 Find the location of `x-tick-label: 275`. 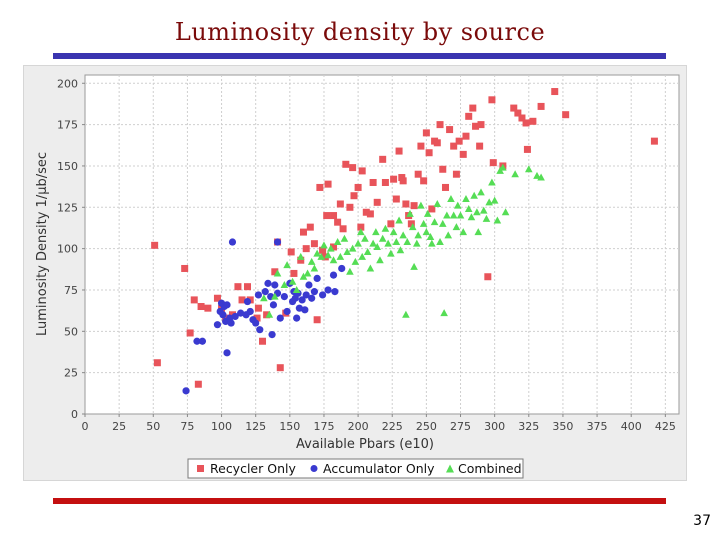

x-tick-label: 275 is located at coordinates (460, 426).